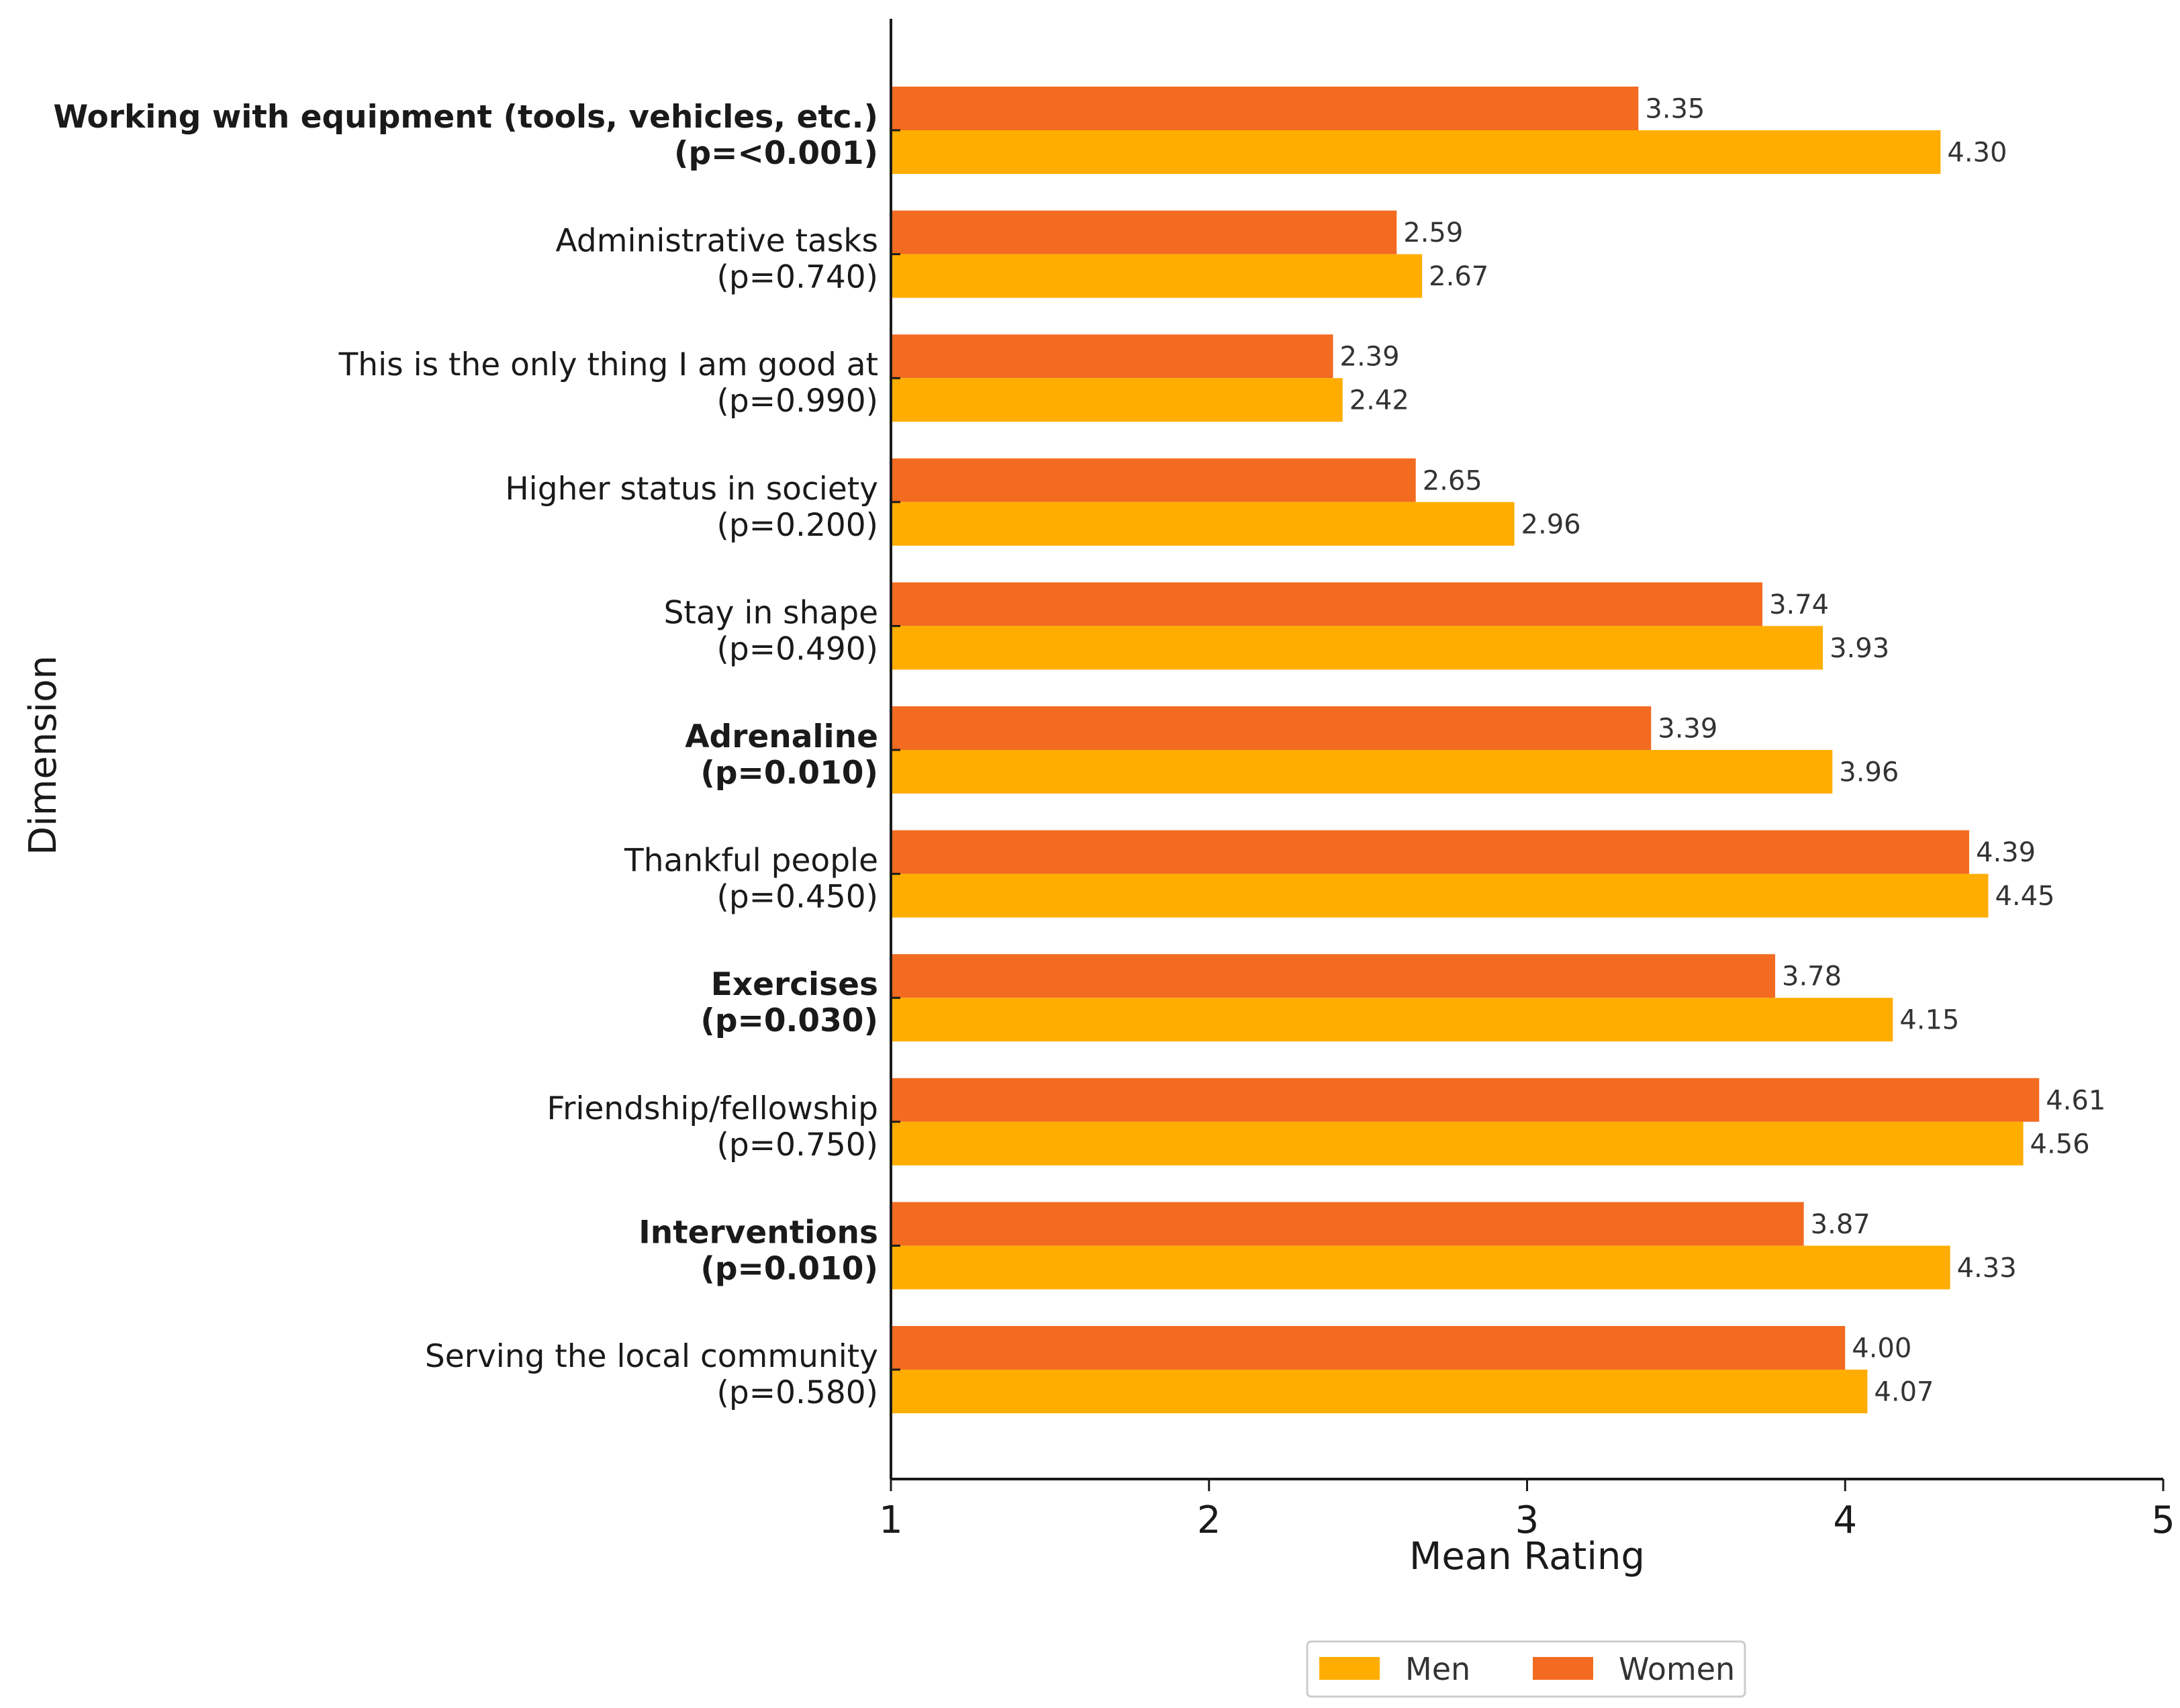 The width and height of the screenshot is (2180, 1708). Describe the element at coordinates (1688, 730) in the screenshot. I see `value-label-women: 3.39` at that location.